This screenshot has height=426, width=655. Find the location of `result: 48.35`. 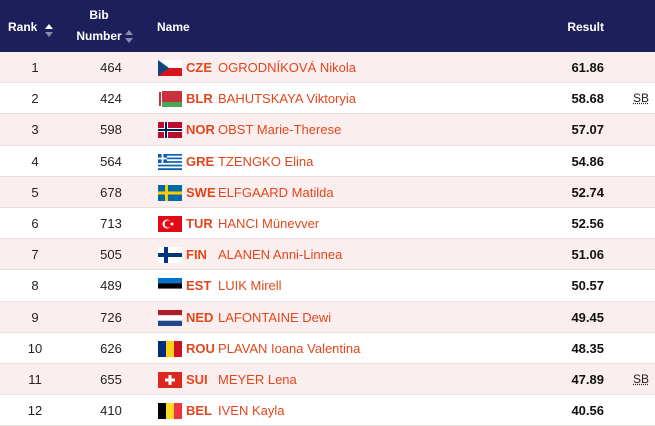

result: 48.35 is located at coordinates (587, 348).